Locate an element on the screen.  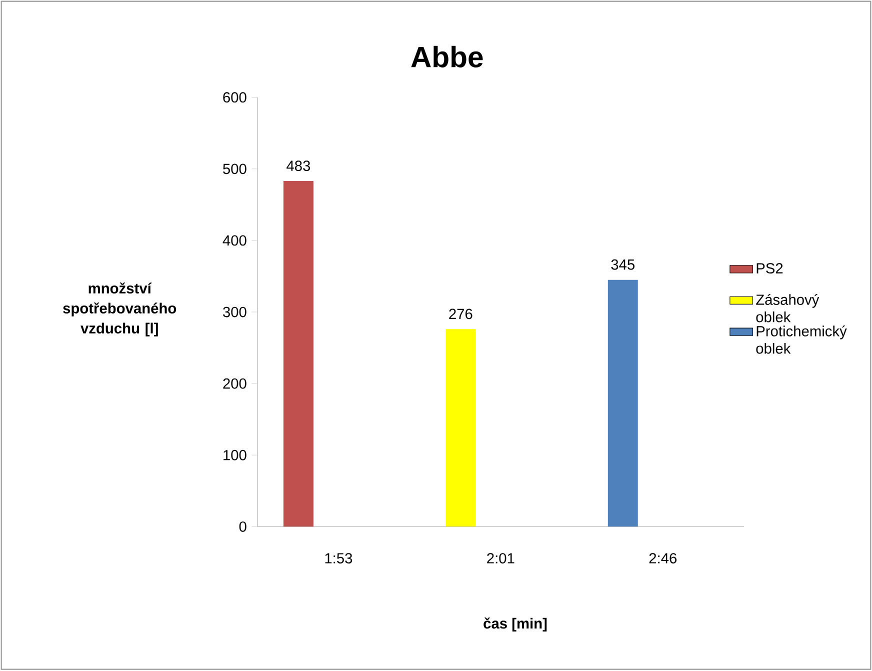
y-tick-label: 500 is located at coordinates (234, 169).